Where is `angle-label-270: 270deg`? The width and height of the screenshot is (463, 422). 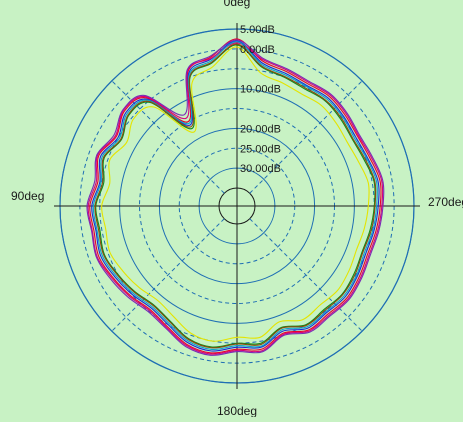 angle-label-270: 270deg is located at coordinates (445, 202).